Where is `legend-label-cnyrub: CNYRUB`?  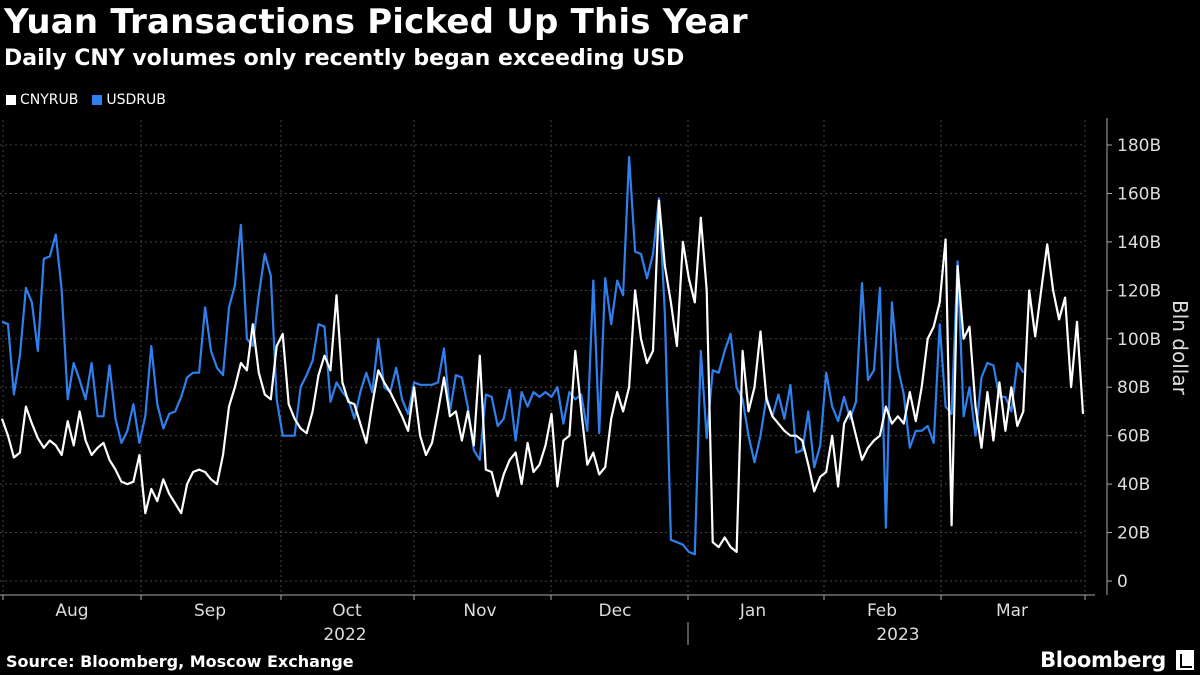
legend-label-cnyrub: CNYRUB is located at coordinates (49, 100).